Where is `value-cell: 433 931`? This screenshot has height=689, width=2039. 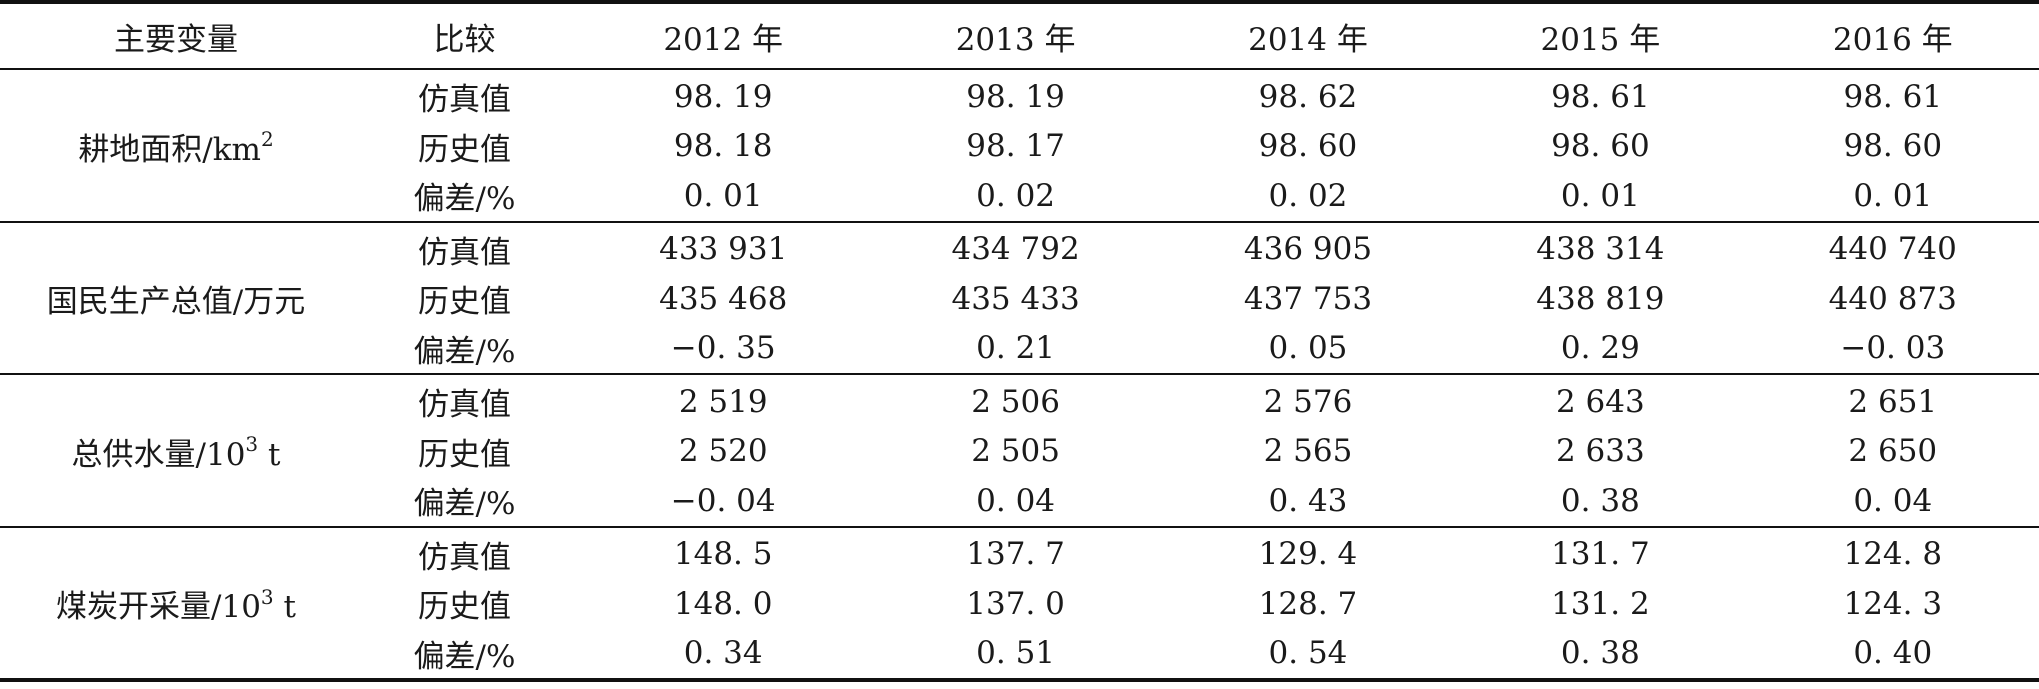 value-cell: 433 931 is located at coordinates (723, 249).